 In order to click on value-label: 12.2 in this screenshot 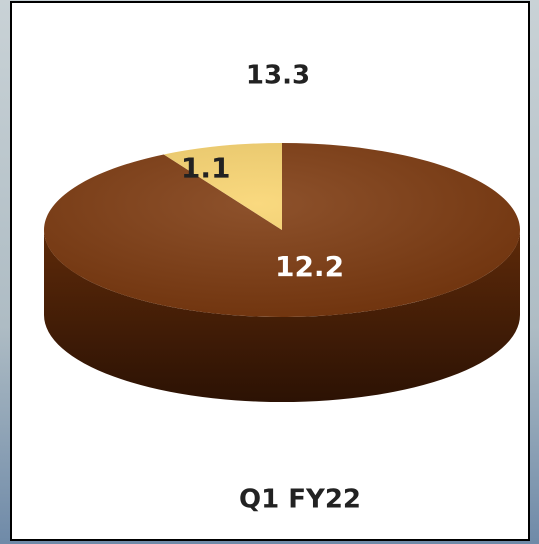, I will do `click(309, 266)`.